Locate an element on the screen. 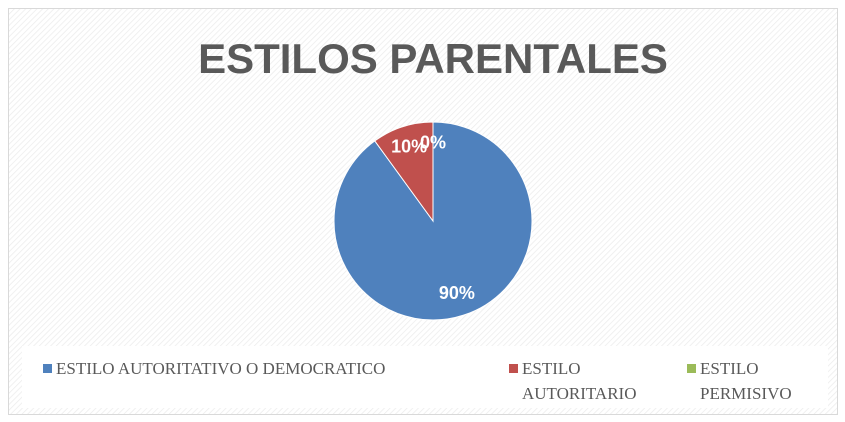 The height and width of the screenshot is (422, 845). pie-slice is located at coordinates (404, 172).